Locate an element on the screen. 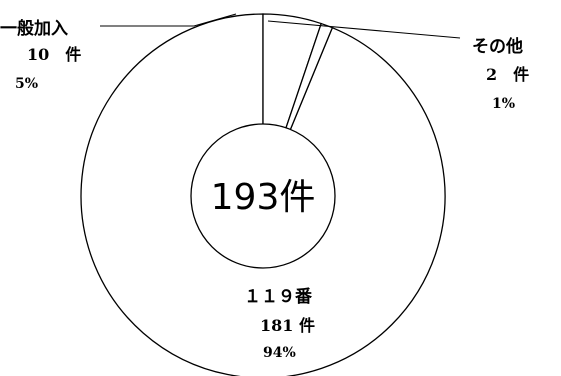  value-label-ippan: 10 件 is located at coordinates (54, 54).